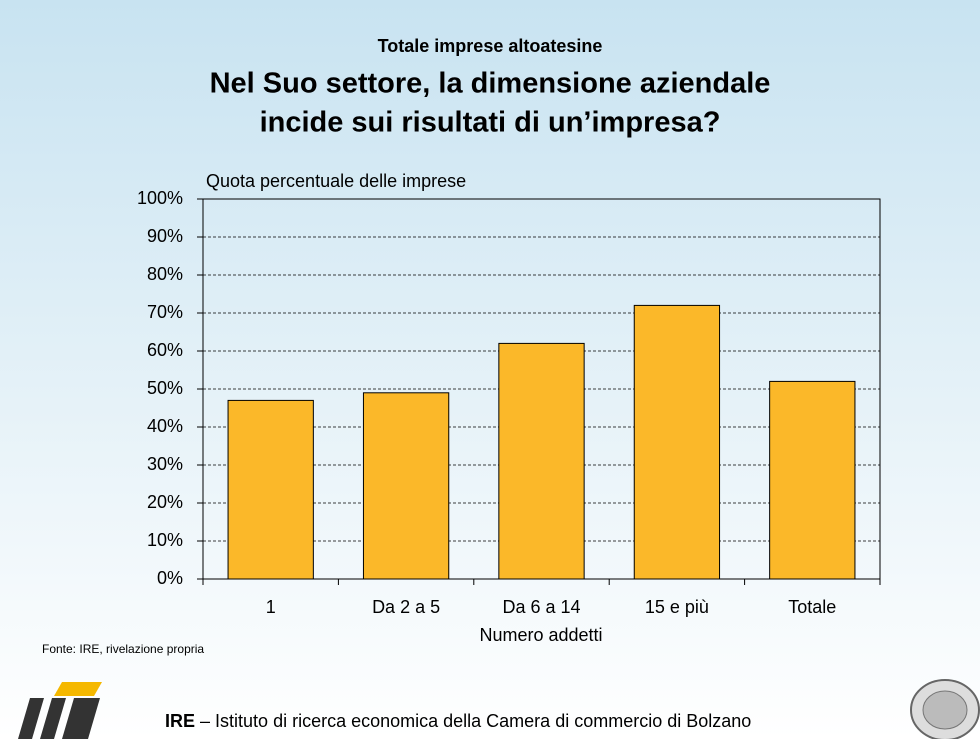  I want to click on x-tick-label: Da 2 a 5, so click(406, 607).